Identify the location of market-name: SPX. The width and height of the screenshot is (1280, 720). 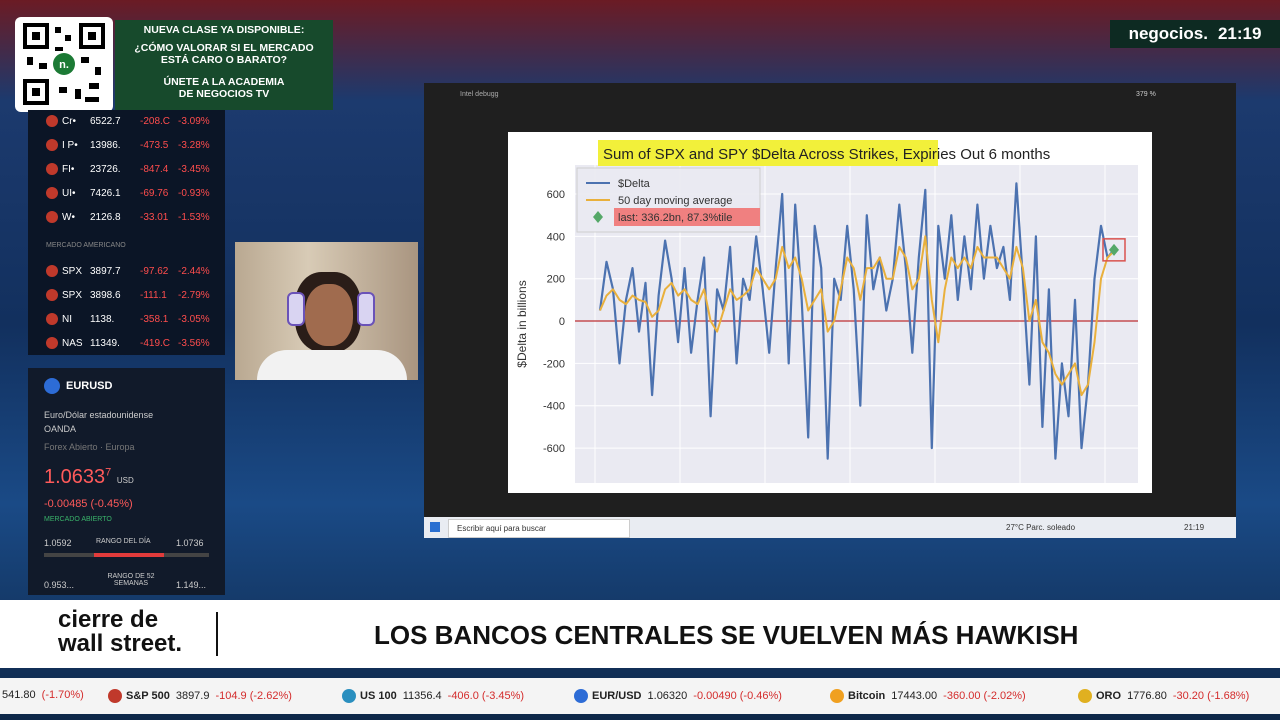
(72, 295).